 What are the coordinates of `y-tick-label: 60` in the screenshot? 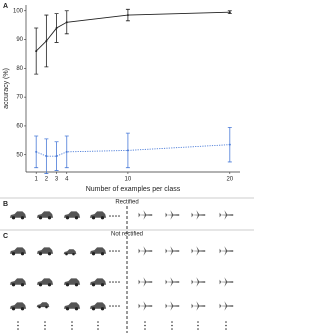 It's located at (19, 127).